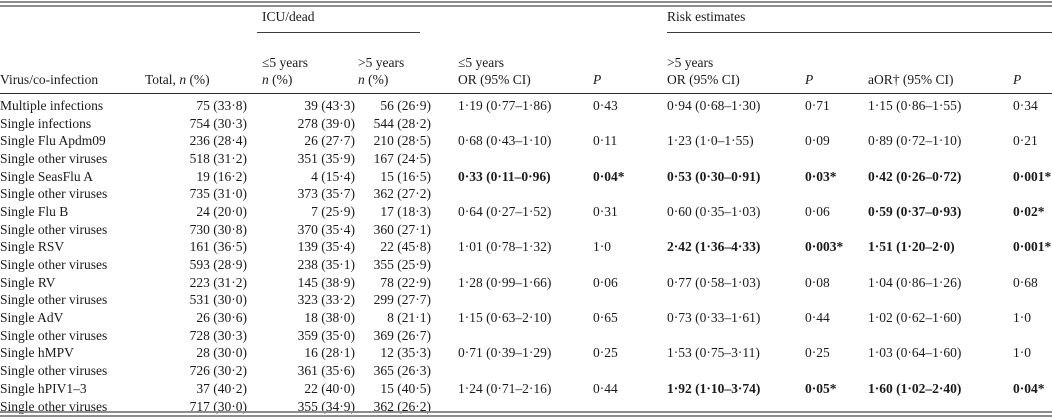 The width and height of the screenshot is (1052, 419). I want to click on cell-aor: 0·89 (0·72–1·10), so click(915, 141).